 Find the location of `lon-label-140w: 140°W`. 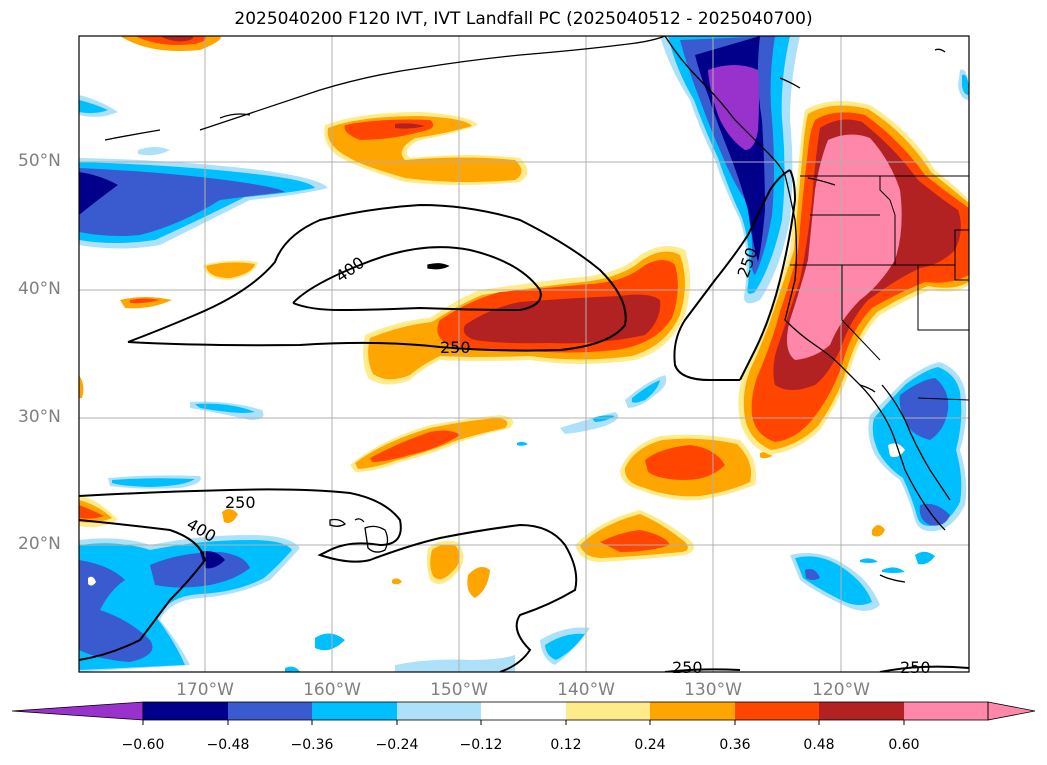

lon-label-140w: 140°W is located at coordinates (586, 690).